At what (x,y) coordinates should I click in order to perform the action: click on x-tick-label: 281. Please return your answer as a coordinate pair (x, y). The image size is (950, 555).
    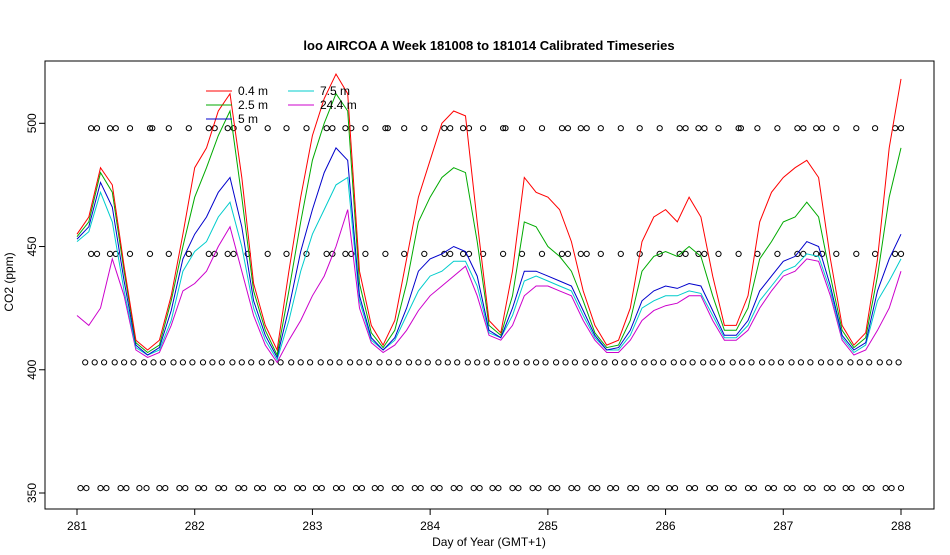
    Looking at the image, I should click on (77, 526).